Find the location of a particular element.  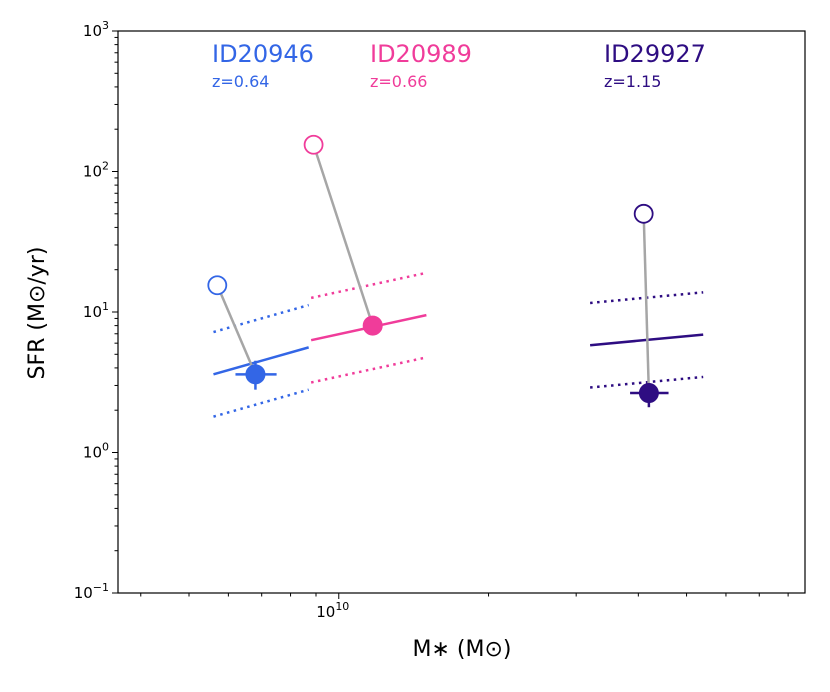

annotation-redshift: z=1.15 is located at coordinates (632, 81).